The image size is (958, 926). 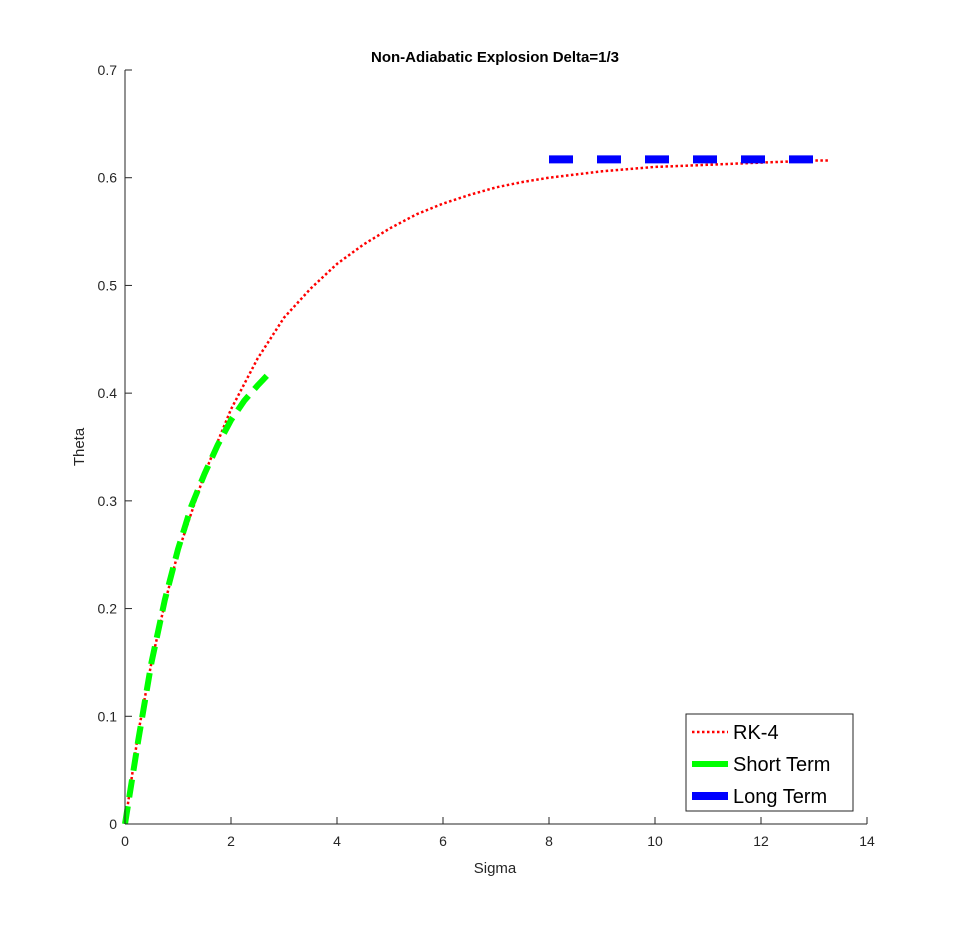 I want to click on y-tick-label: 0.6, so click(x=108, y=178).